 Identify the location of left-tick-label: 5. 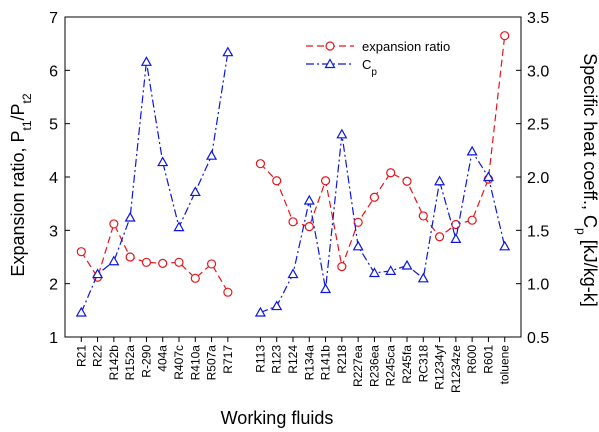
(53, 125).